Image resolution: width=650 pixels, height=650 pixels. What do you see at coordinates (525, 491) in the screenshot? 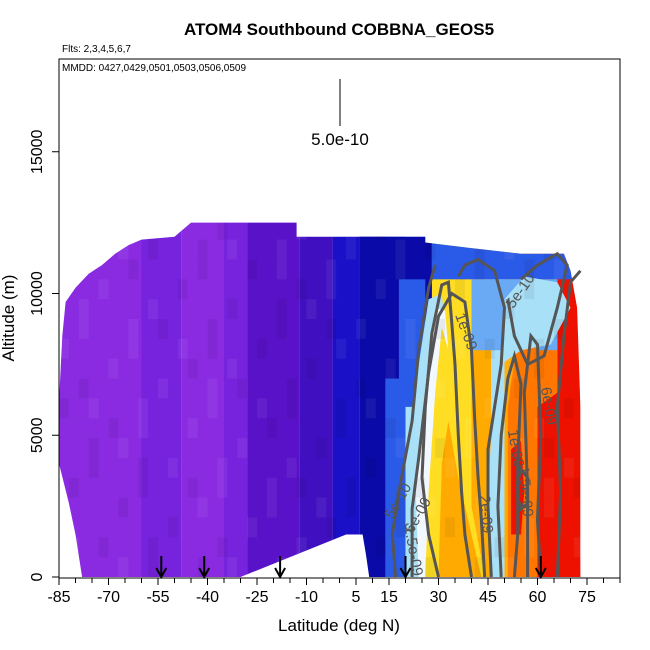
I see `contour-label: 1.5e-09` at bounding box center [525, 491].